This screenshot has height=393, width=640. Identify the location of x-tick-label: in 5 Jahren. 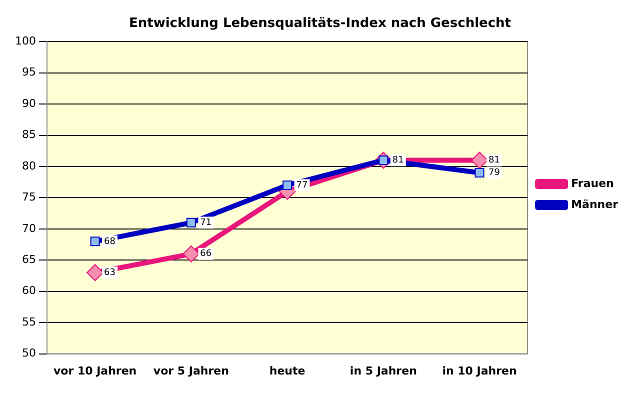
(383, 371).